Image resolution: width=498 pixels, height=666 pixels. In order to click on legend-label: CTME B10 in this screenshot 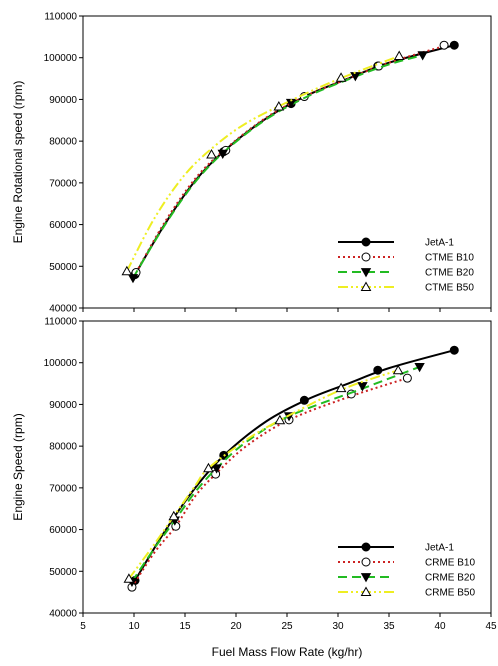, I will do `click(449, 258)`.